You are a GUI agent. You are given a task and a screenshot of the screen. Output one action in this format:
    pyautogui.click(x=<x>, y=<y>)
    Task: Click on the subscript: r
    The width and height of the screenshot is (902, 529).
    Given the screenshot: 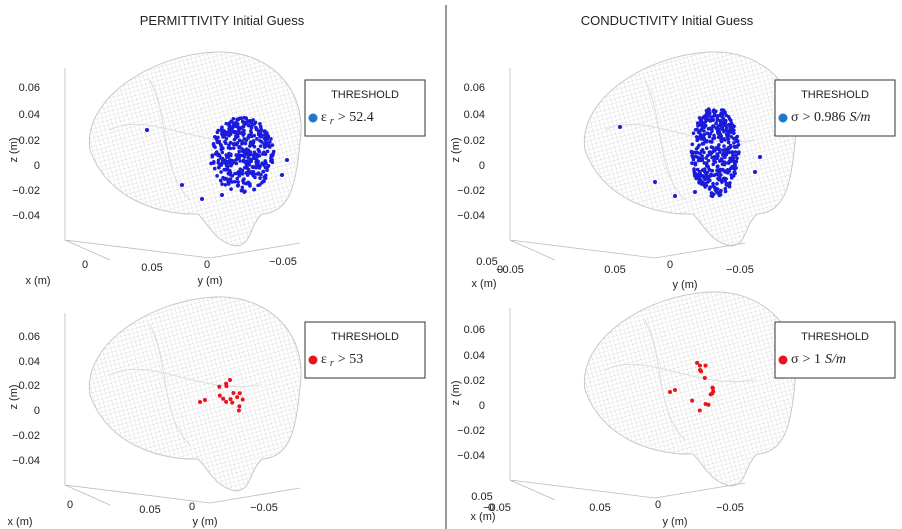 What is the action you would take?
    pyautogui.click(x=332, y=363)
    